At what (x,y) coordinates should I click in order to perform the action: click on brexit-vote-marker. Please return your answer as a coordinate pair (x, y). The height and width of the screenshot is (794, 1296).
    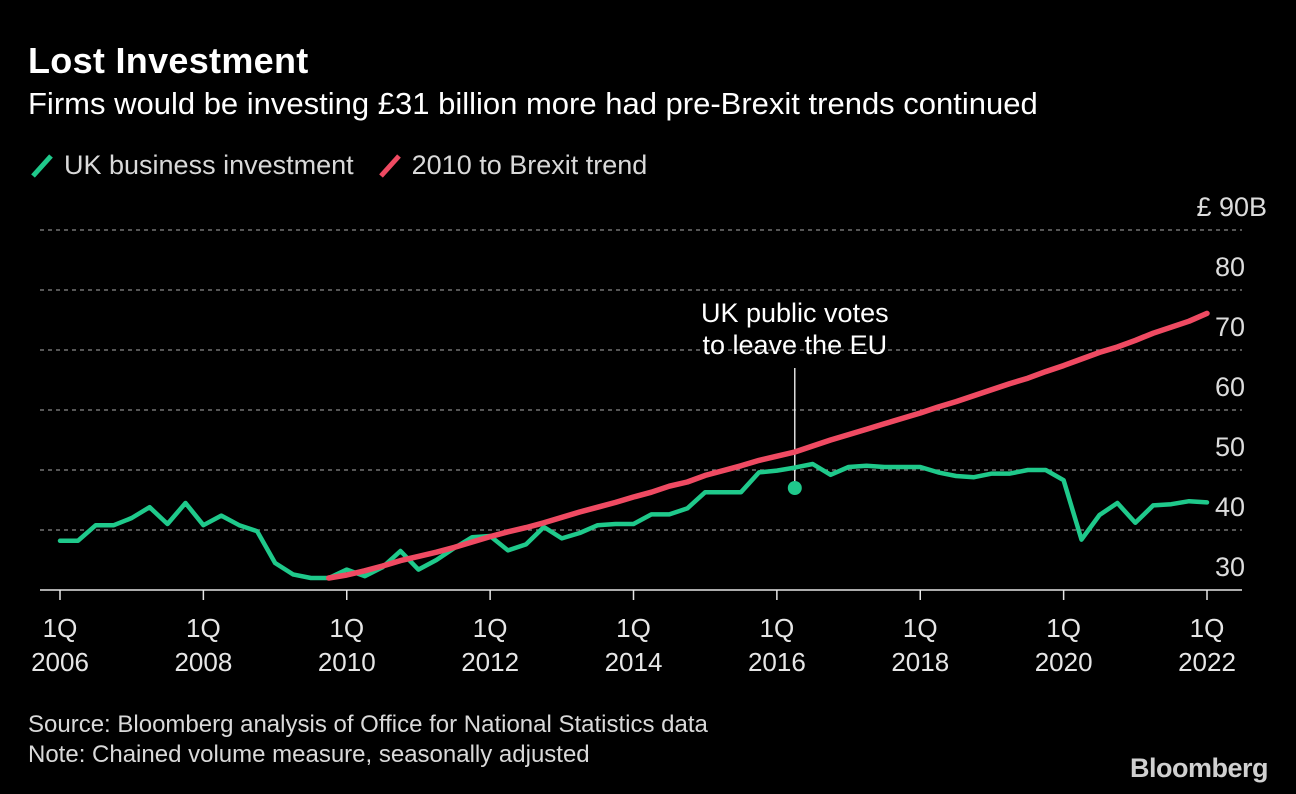
    Looking at the image, I should click on (794, 488).